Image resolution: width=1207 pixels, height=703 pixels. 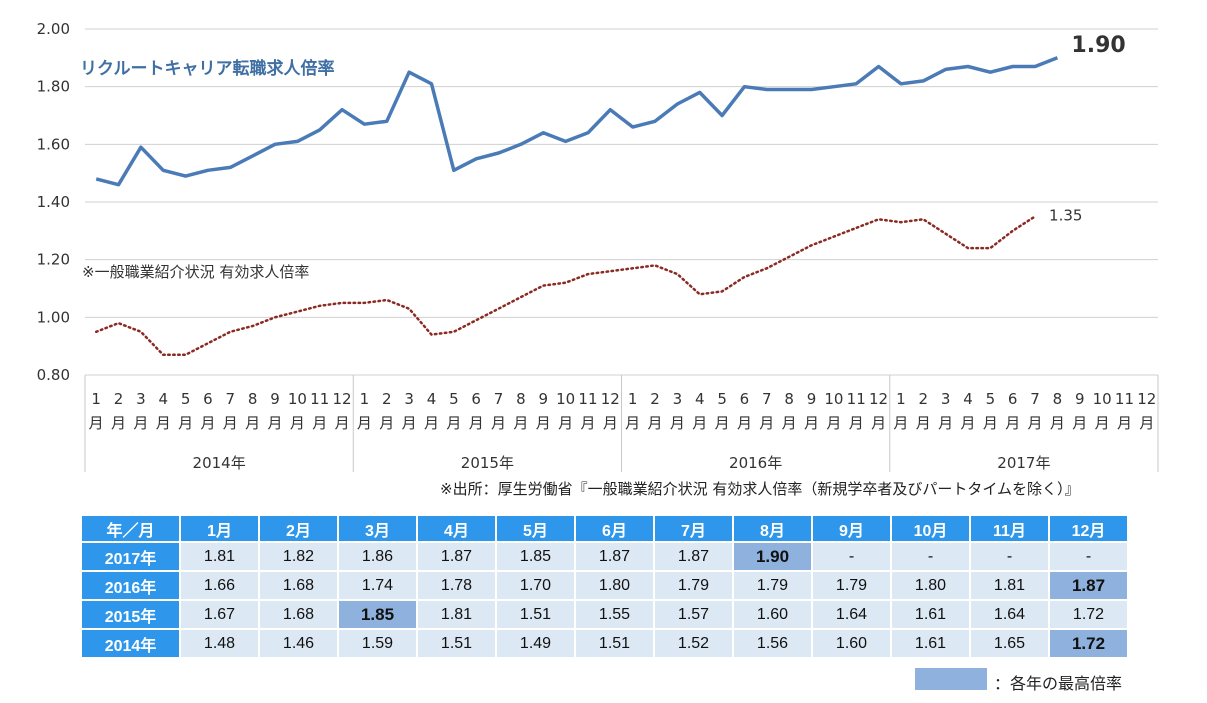 What do you see at coordinates (614, 528) in the screenshot?
I see `month-header: 6月` at bounding box center [614, 528].